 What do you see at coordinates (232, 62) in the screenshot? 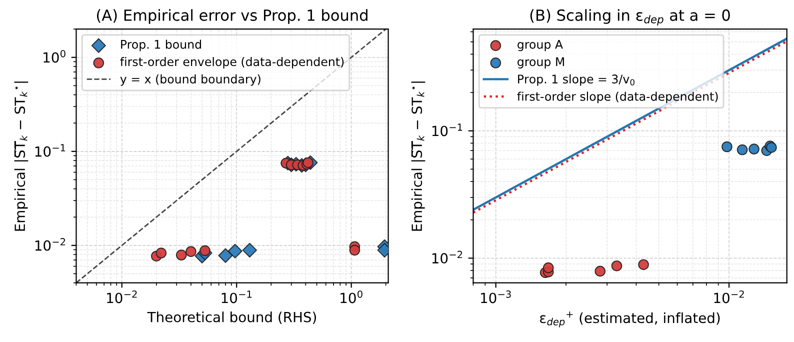
I see `legend-label: first-order envelope (data-dependent)` at bounding box center [232, 62].